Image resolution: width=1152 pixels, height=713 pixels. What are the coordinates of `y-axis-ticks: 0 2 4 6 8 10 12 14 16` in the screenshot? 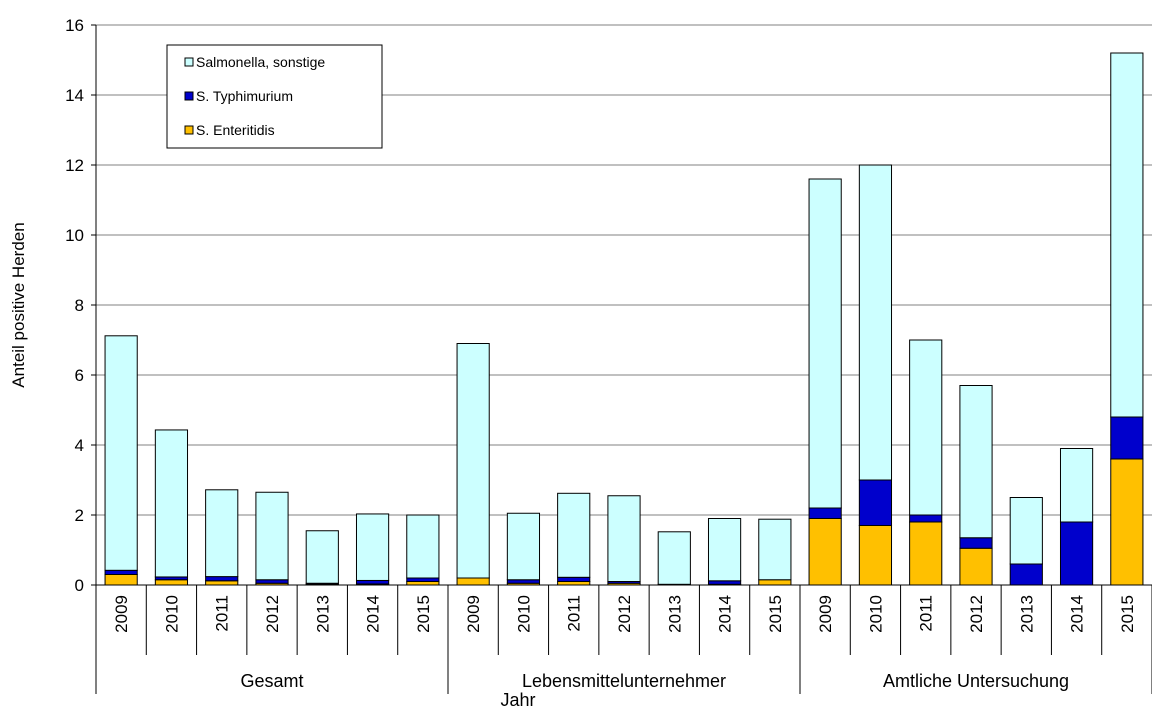 It's located at (80, 305).